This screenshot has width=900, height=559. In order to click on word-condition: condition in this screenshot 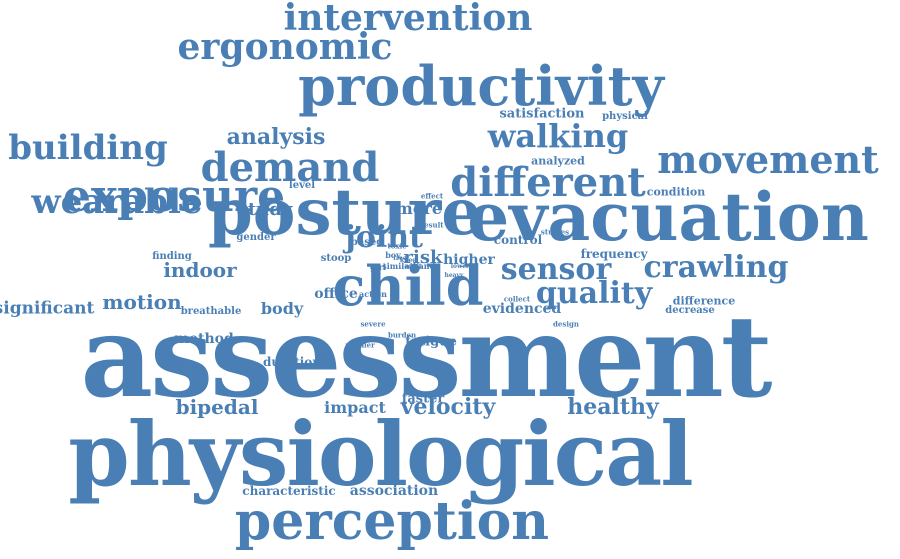, I will do `click(676, 192)`.